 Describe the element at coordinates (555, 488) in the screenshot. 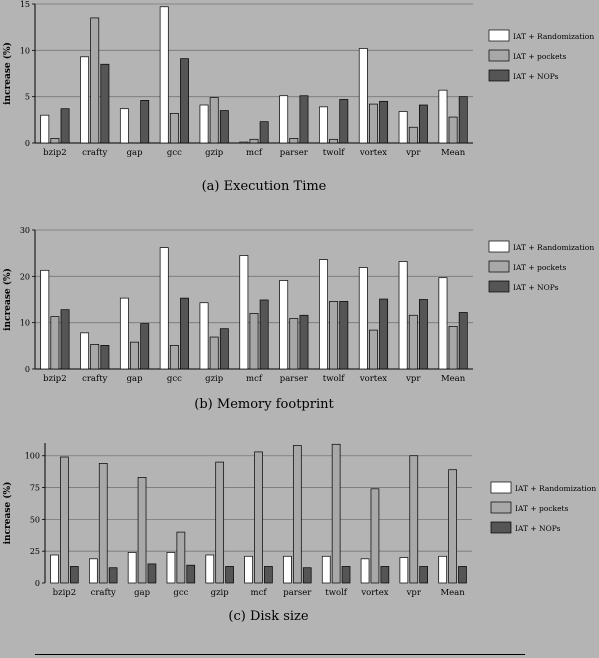

I see `legend-label: IAT + Randomization` at that location.